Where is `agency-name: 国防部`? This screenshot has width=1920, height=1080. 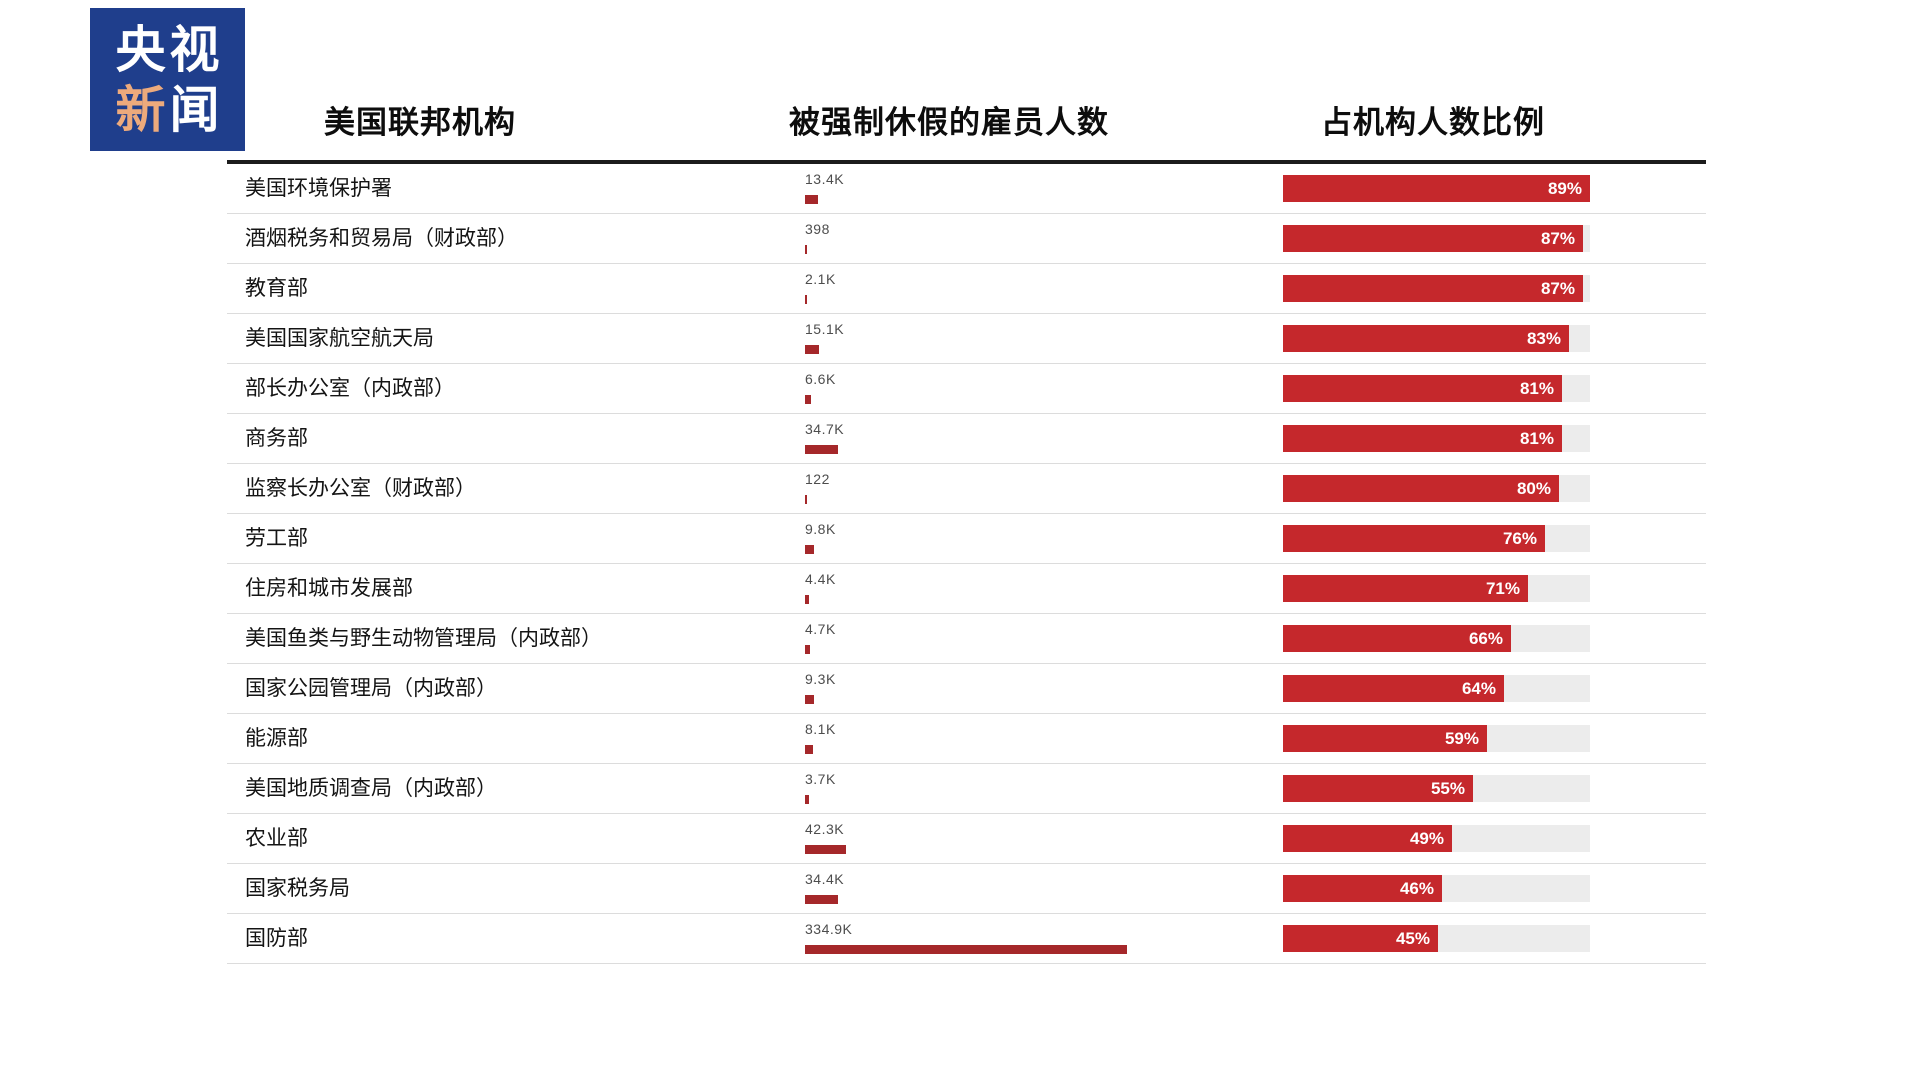 agency-name: 国防部 is located at coordinates (276, 938).